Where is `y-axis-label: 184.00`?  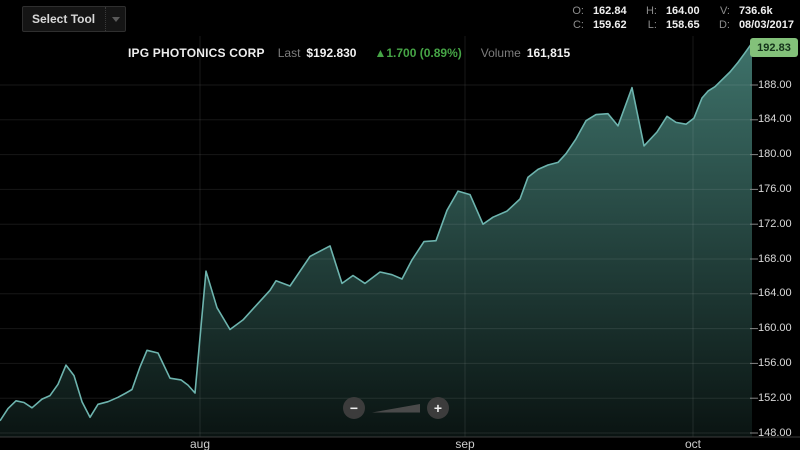 y-axis-label: 184.00 is located at coordinates (775, 119).